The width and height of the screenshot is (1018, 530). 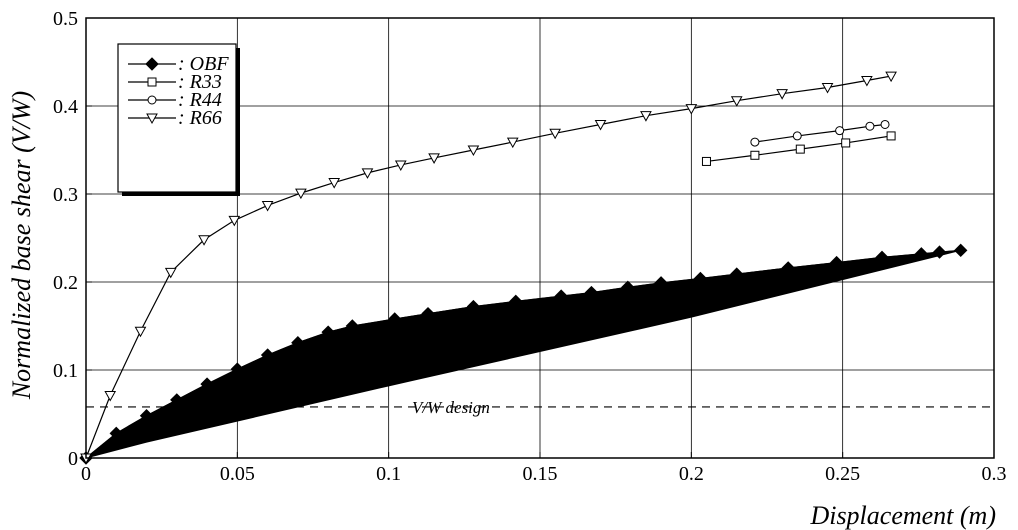 I want to click on y-tick-label: 0.4, so click(x=65, y=107).